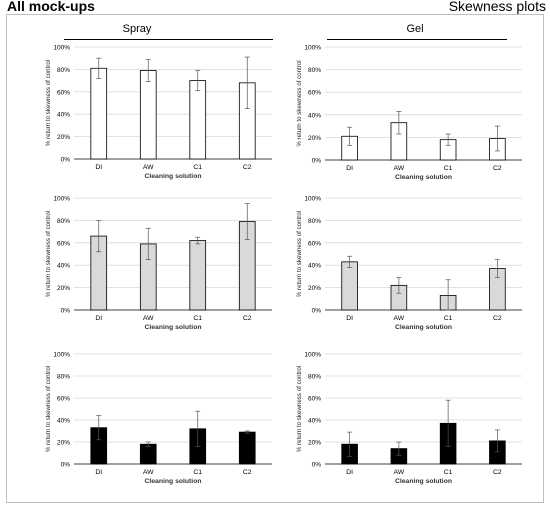 The image size is (550, 507). Describe the element at coordinates (168, 39) in the screenshot. I see `column-underline-spray` at that location.